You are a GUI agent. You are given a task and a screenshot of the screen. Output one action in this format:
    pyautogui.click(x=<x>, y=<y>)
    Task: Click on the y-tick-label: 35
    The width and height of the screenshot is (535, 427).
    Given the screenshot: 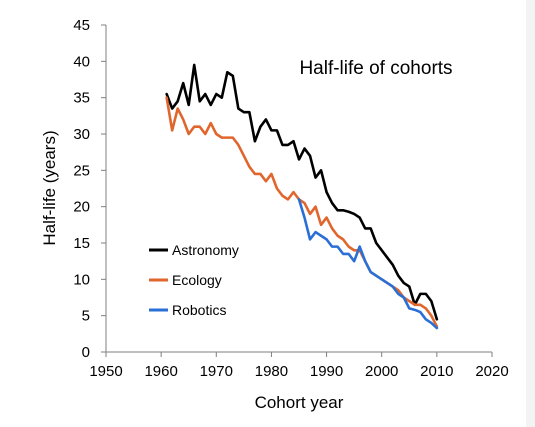 What is the action you would take?
    pyautogui.click(x=81, y=98)
    